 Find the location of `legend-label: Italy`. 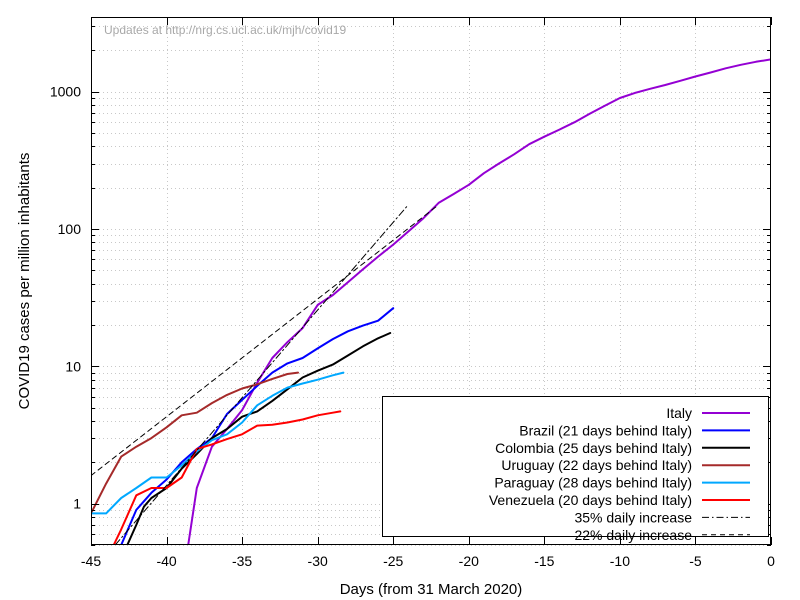

legend-label: Italy is located at coordinates (679, 413).